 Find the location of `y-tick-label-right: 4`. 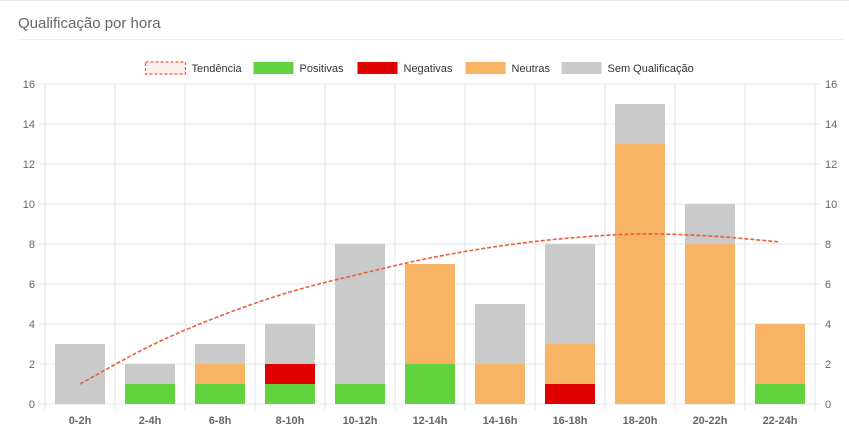

y-tick-label-right: 4 is located at coordinates (828, 325).